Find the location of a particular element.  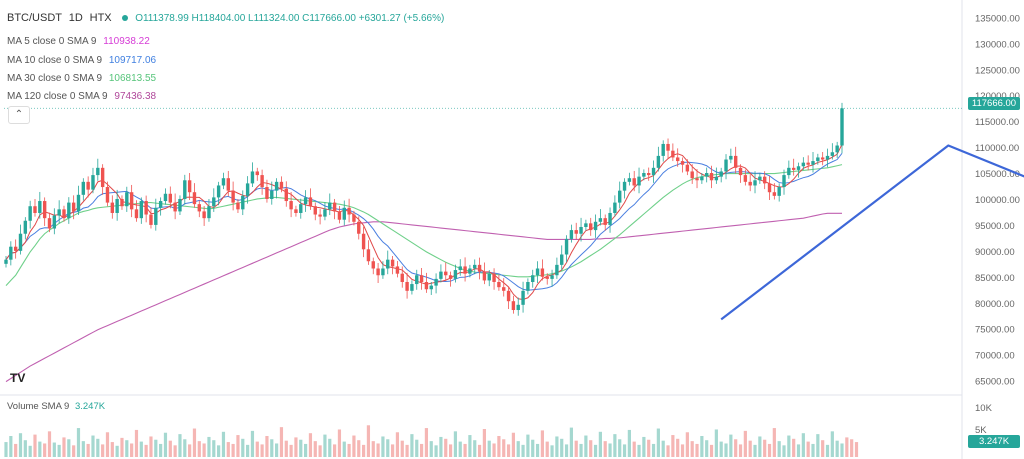

volume-legend: Volume SMA 9 3.247K is located at coordinates (56, 406).